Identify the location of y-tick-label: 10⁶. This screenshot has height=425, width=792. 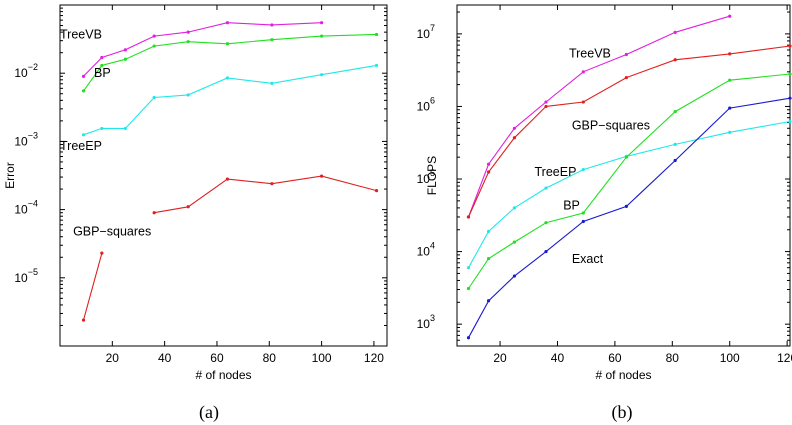
(426, 104).